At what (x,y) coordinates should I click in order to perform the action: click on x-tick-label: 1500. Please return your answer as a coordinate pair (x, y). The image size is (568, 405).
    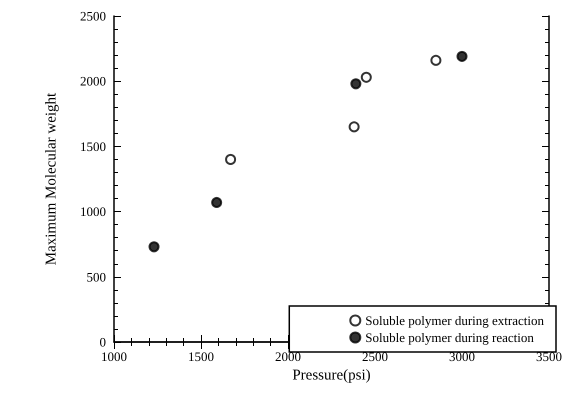
    Looking at the image, I should click on (201, 356).